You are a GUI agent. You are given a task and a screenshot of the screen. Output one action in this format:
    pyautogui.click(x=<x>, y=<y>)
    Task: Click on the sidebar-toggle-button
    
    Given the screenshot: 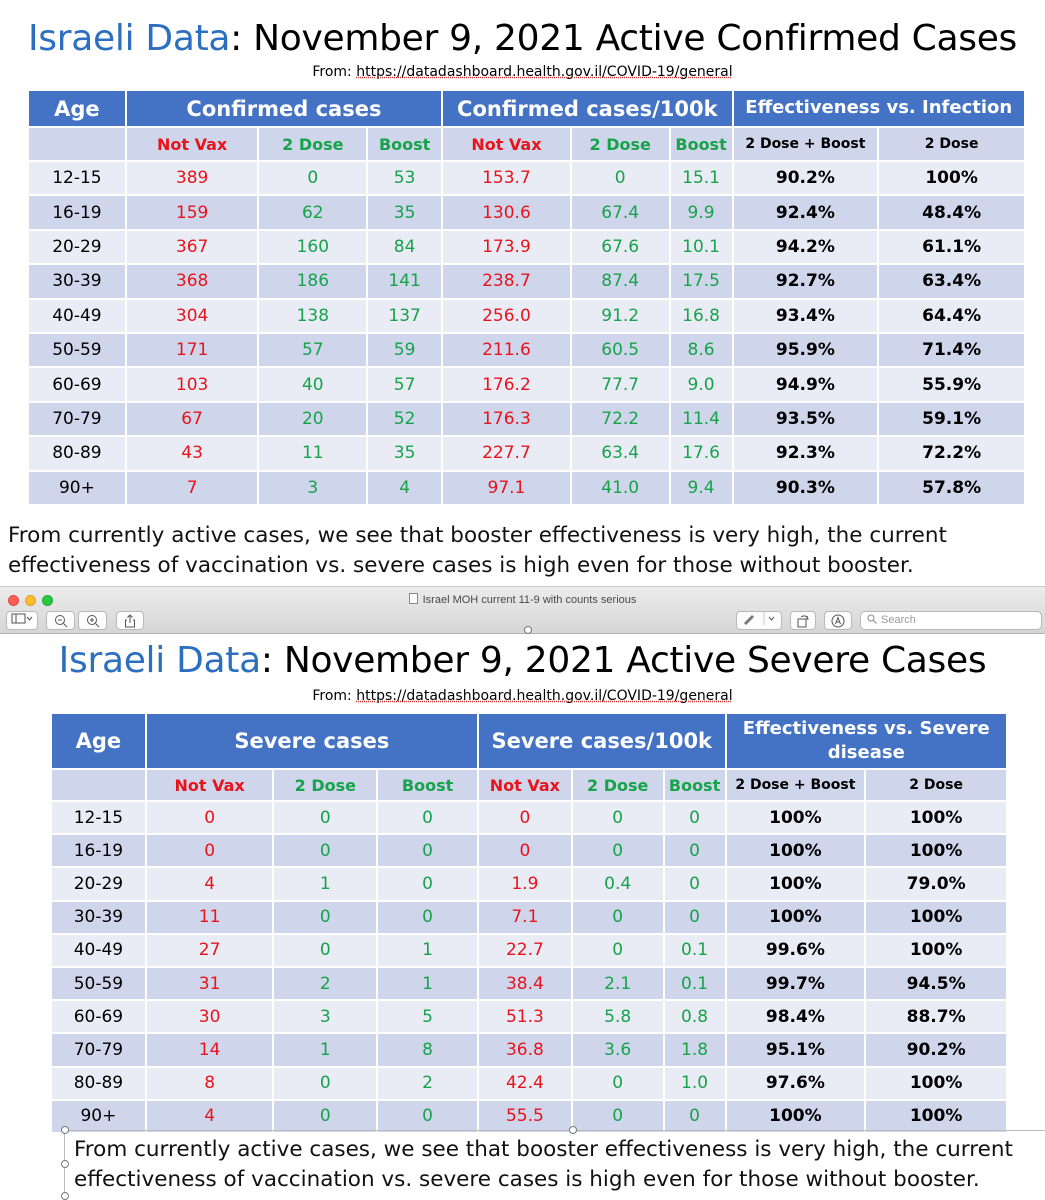 What is the action you would take?
    pyautogui.click(x=22, y=620)
    